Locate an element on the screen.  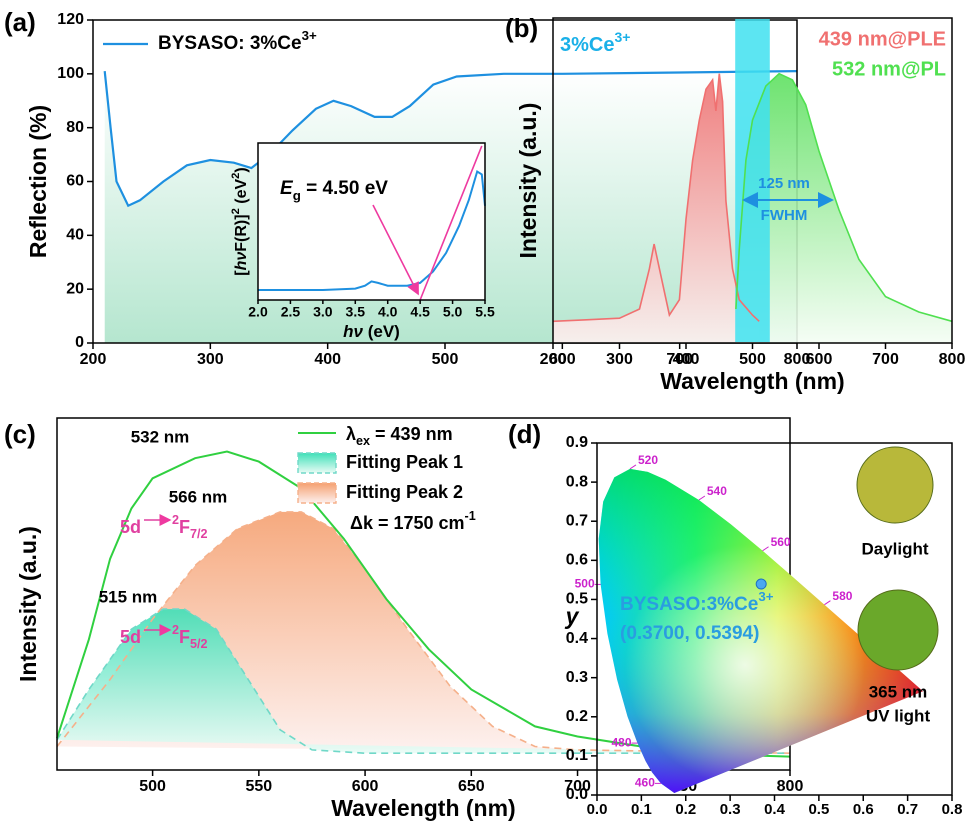
text-part: Δk = 1750 cm is located at coordinates (407, 523).